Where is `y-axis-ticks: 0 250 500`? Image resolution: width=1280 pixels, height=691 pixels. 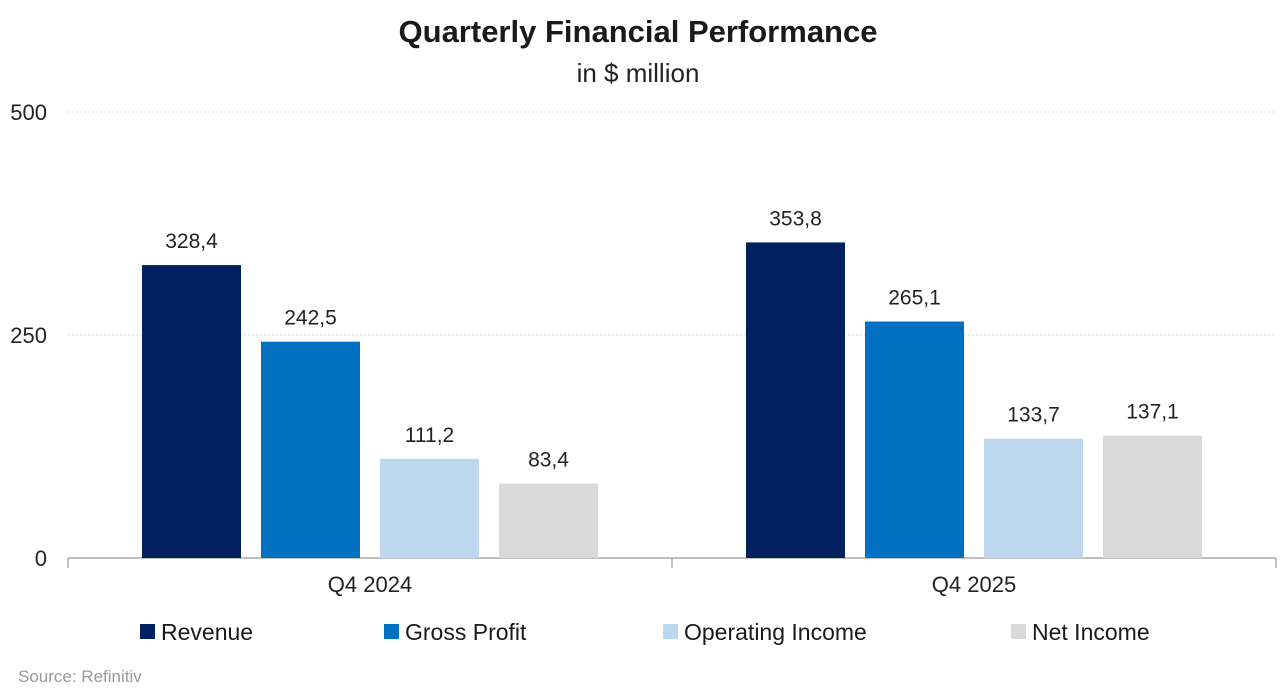 y-axis-ticks: 0 250 500 is located at coordinates (28, 335).